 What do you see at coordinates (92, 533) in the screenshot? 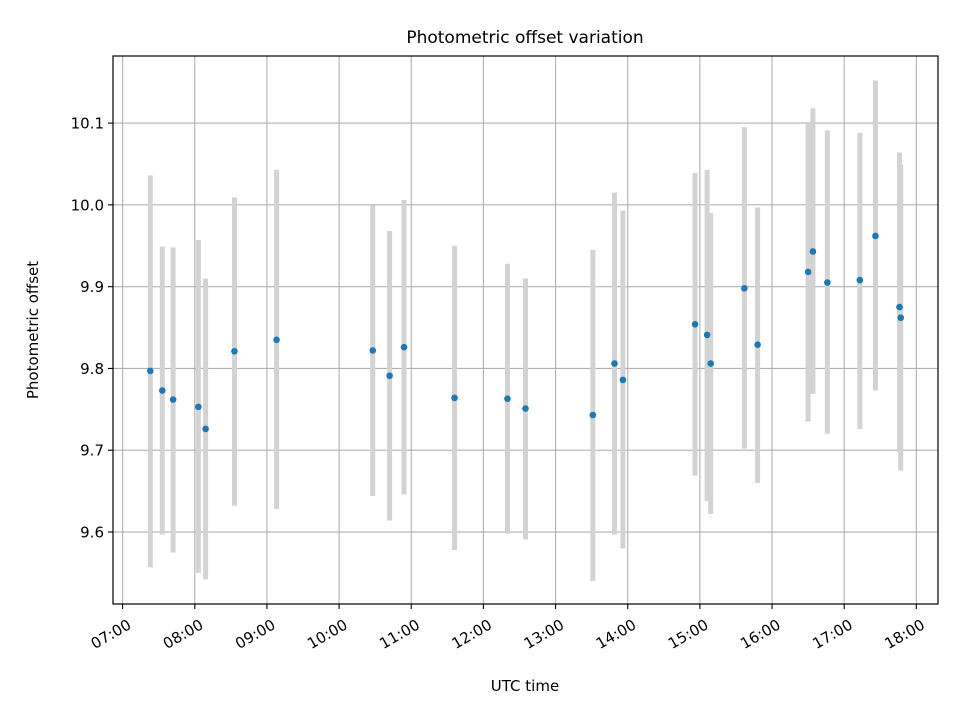
I see `y-tick-label: 9.6` at bounding box center [92, 533].